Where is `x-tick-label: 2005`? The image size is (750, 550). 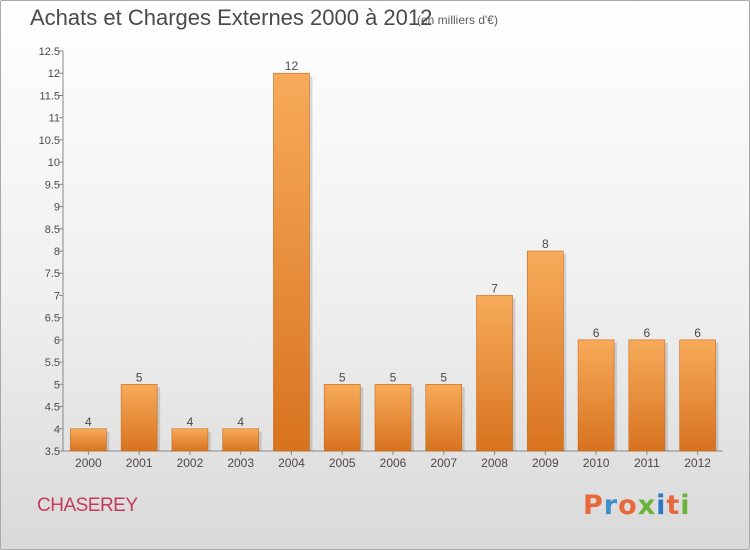
x-tick-label: 2005 is located at coordinates (342, 463).